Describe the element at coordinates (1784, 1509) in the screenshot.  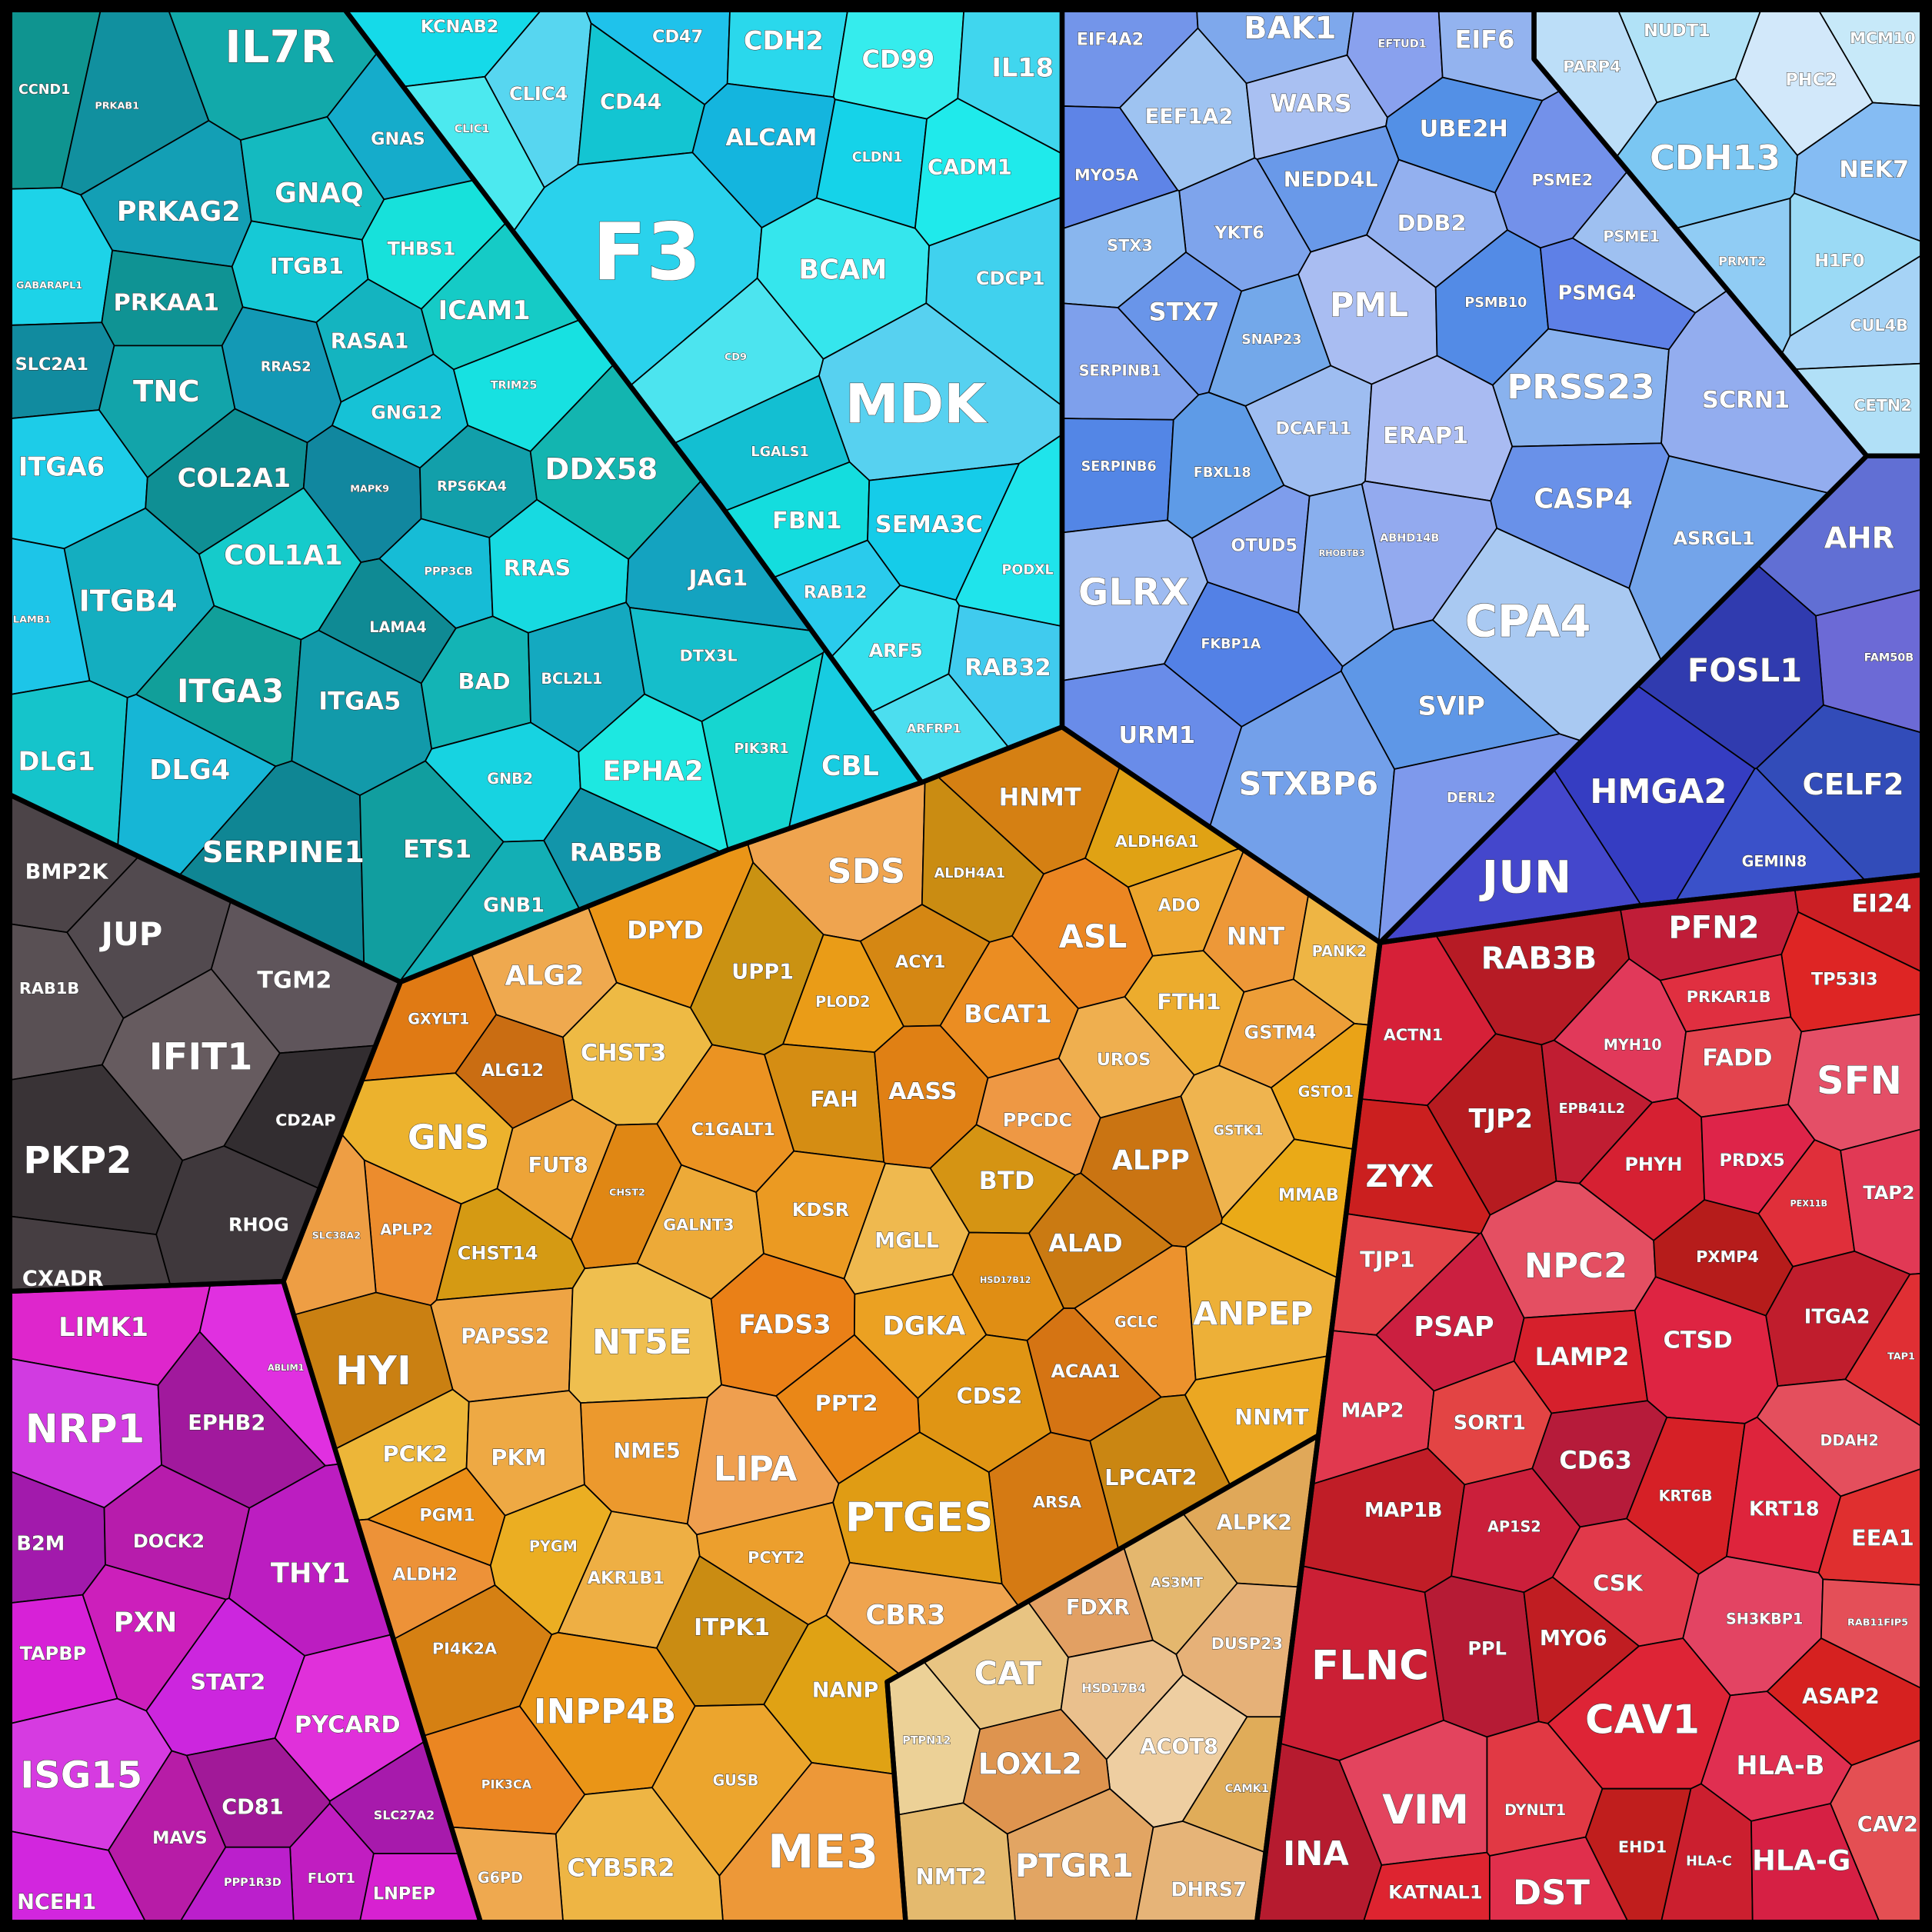
I see `cell-label: KRT18` at that location.